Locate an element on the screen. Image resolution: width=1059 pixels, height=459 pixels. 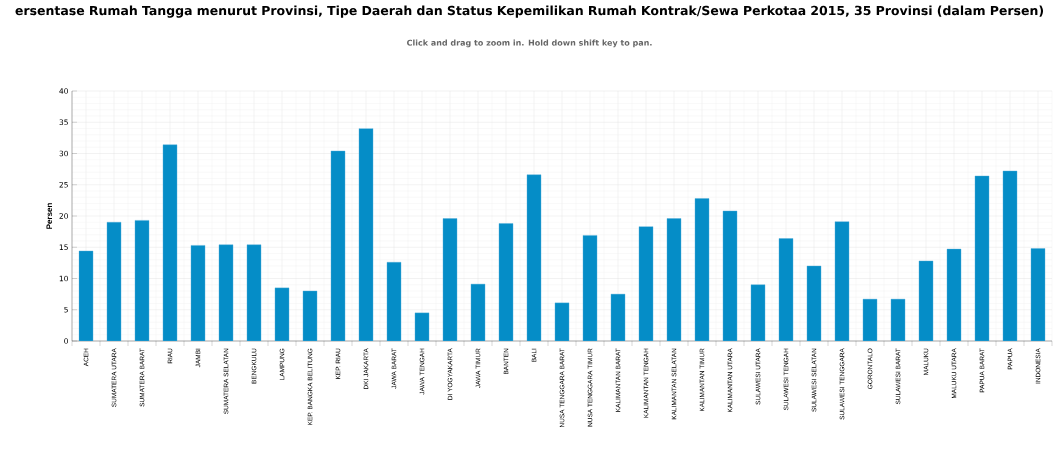
chart-title: ersentase Rumah Tangga menurut Provinsi, Tipe Daerah dan Status Kepemilikan Rumah Kontrak/Sewa Perkotaa 2015, 35 Provinsi (dalam Persen) is located at coordinates (529, 11).